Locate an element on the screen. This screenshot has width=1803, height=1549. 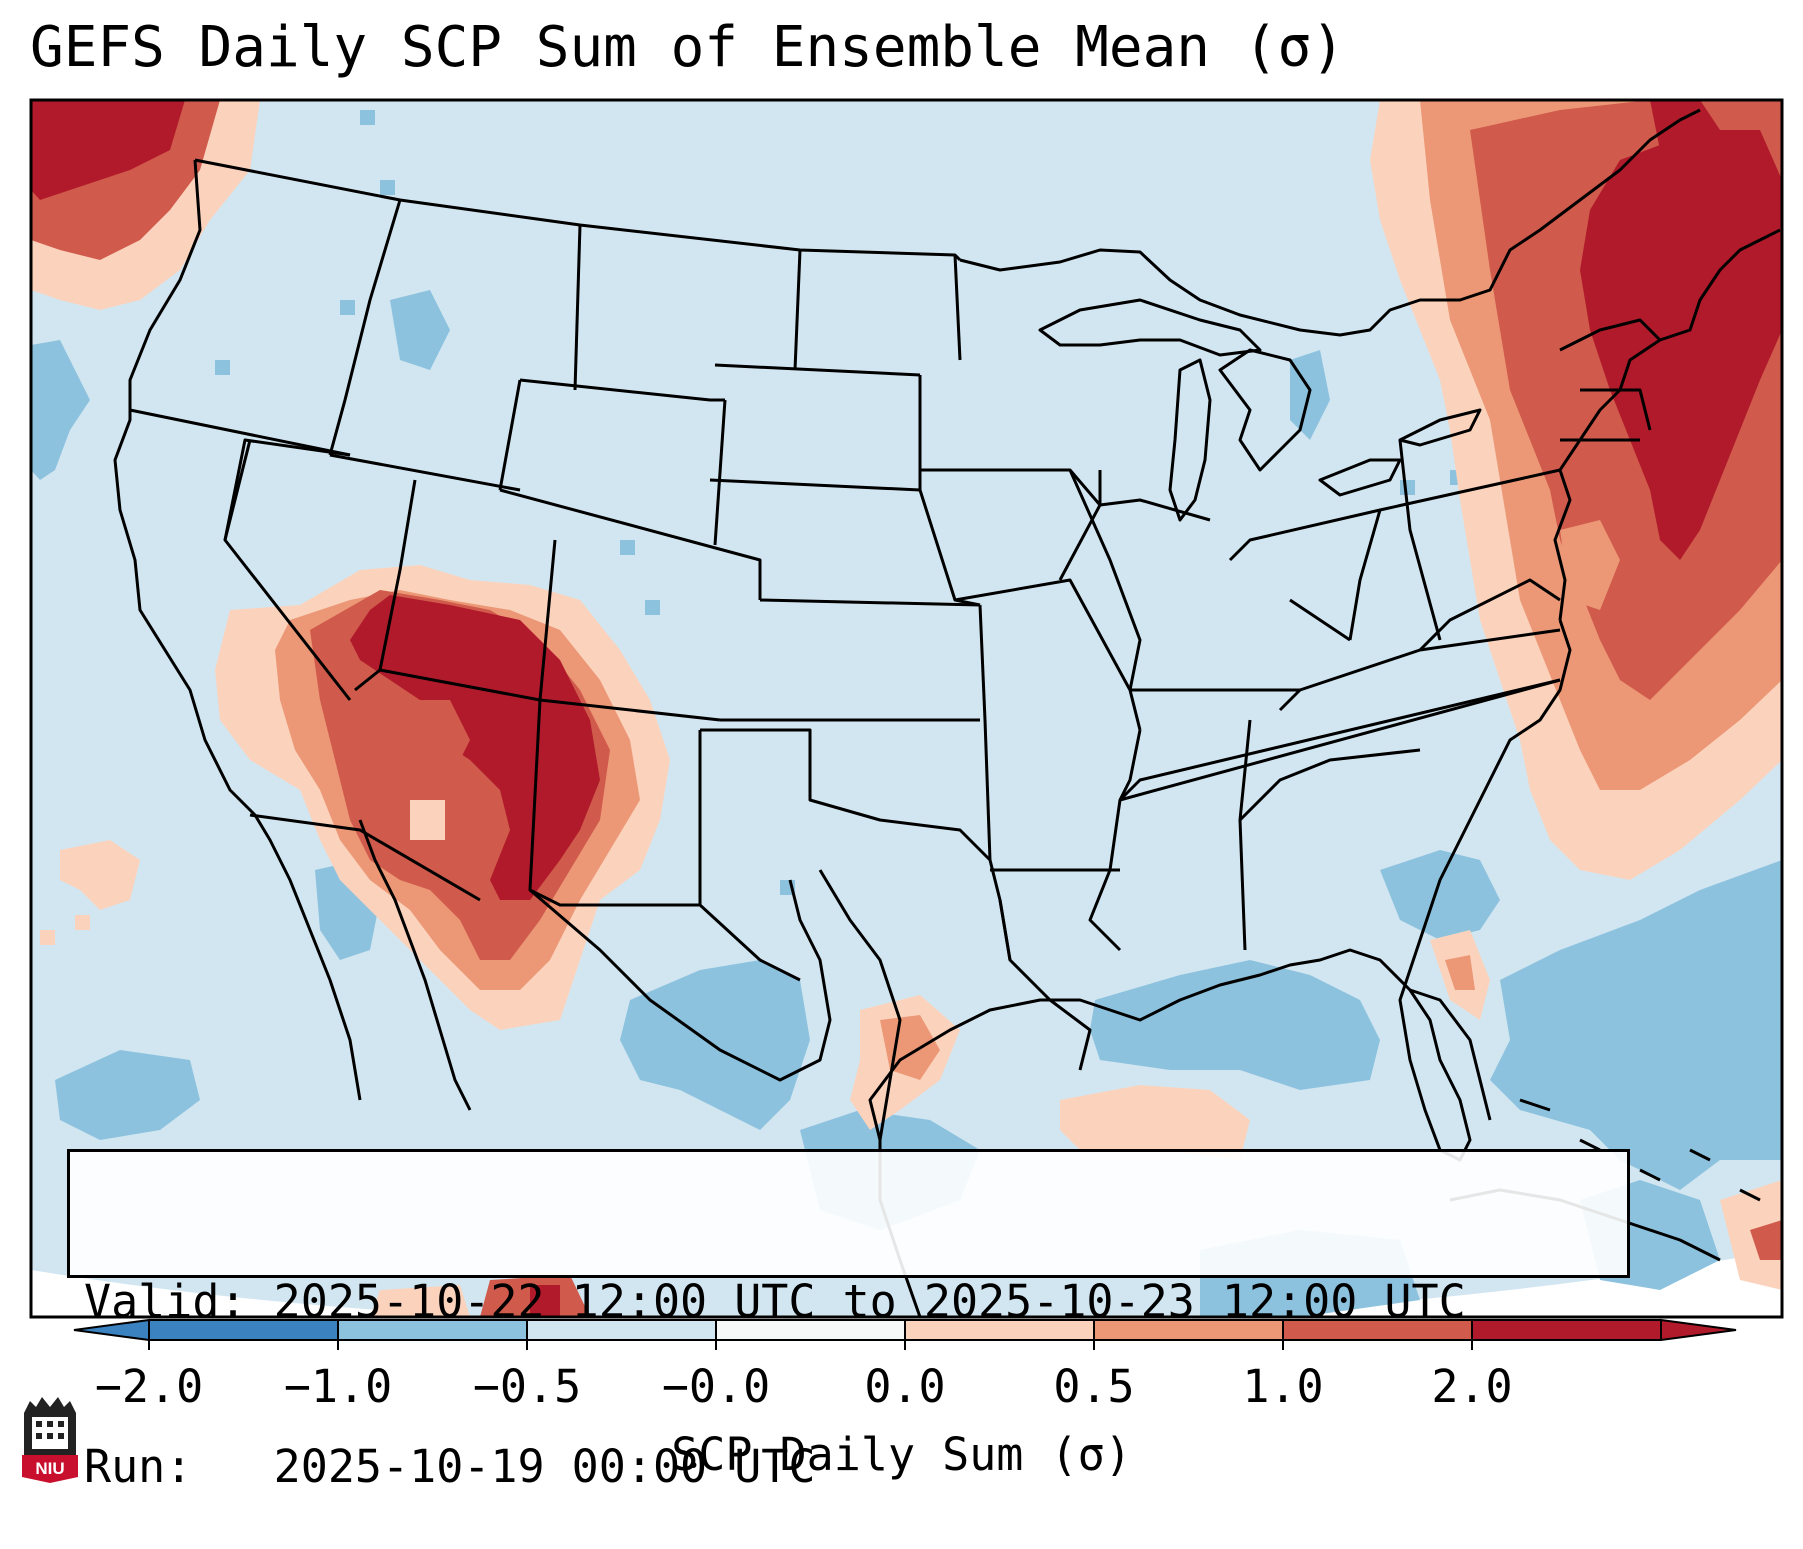
colorbar is located at coordinates (905, 1334).